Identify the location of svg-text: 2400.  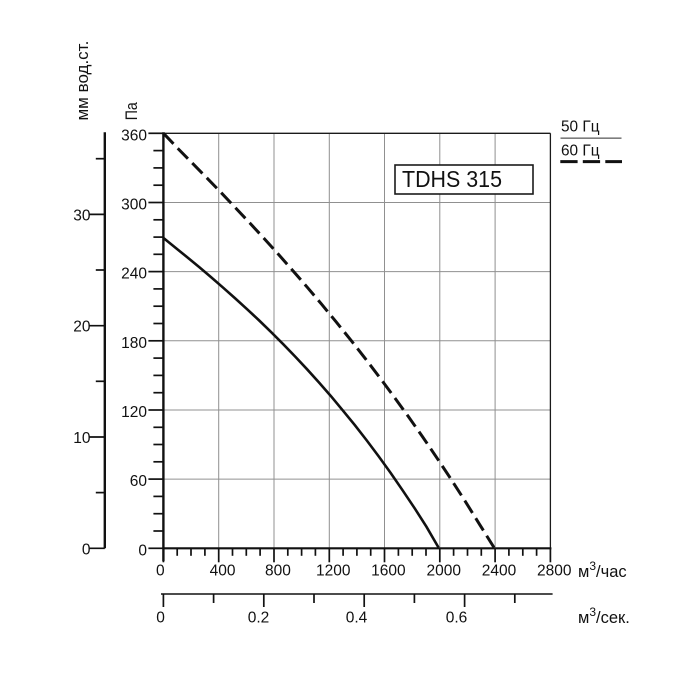
(499, 571).